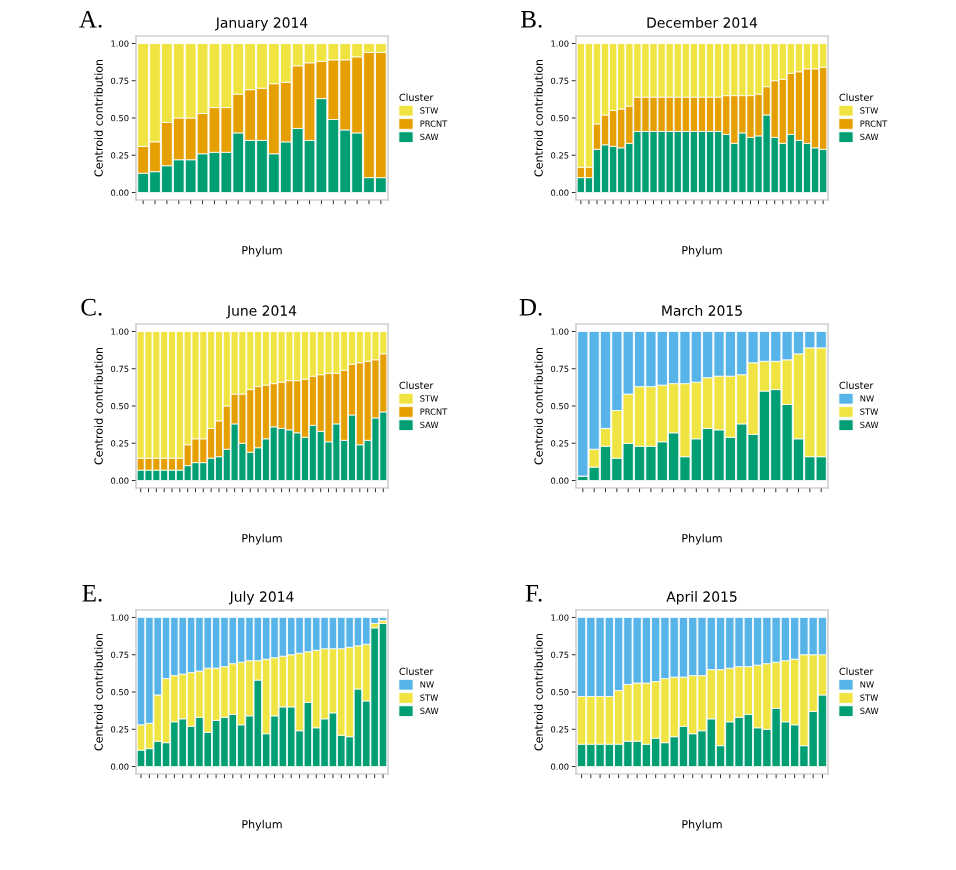  What do you see at coordinates (90, 19) in the screenshot?
I see `text: A.` at bounding box center [90, 19].